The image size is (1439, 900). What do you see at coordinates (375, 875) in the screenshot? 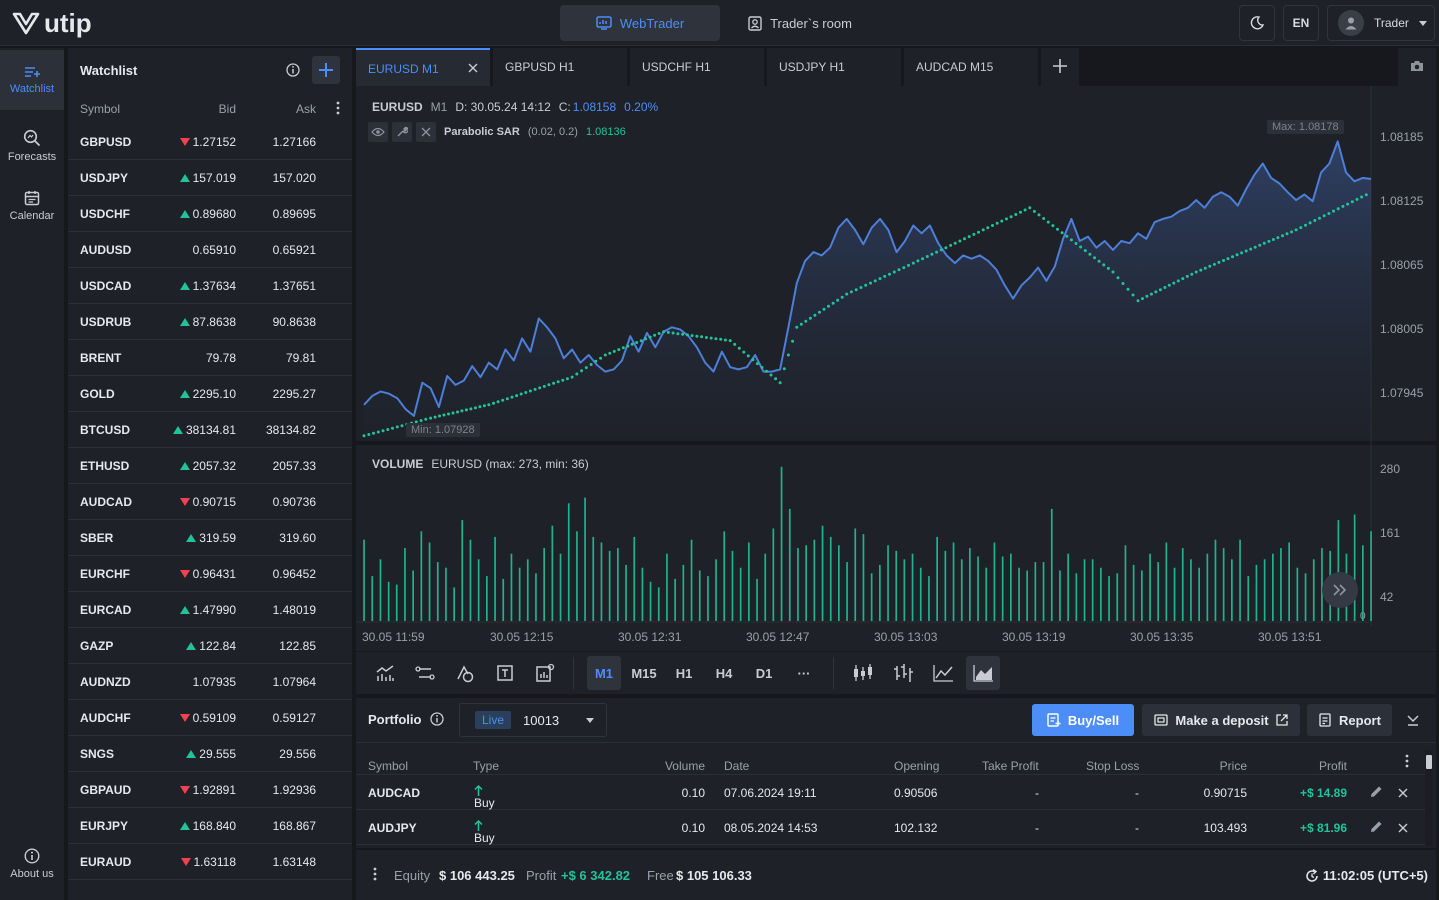
I see `summary-menu-icon` at bounding box center [375, 875].